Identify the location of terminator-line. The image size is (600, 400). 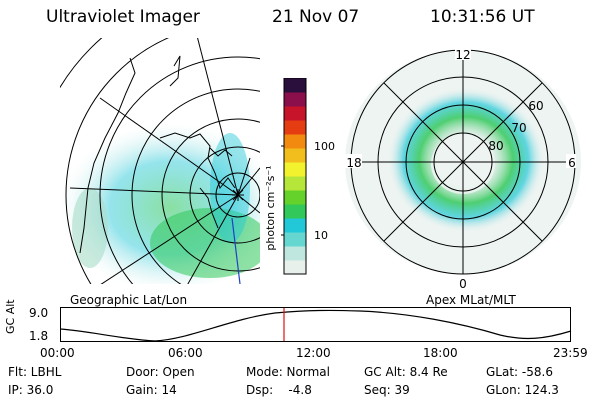
(236, 250).